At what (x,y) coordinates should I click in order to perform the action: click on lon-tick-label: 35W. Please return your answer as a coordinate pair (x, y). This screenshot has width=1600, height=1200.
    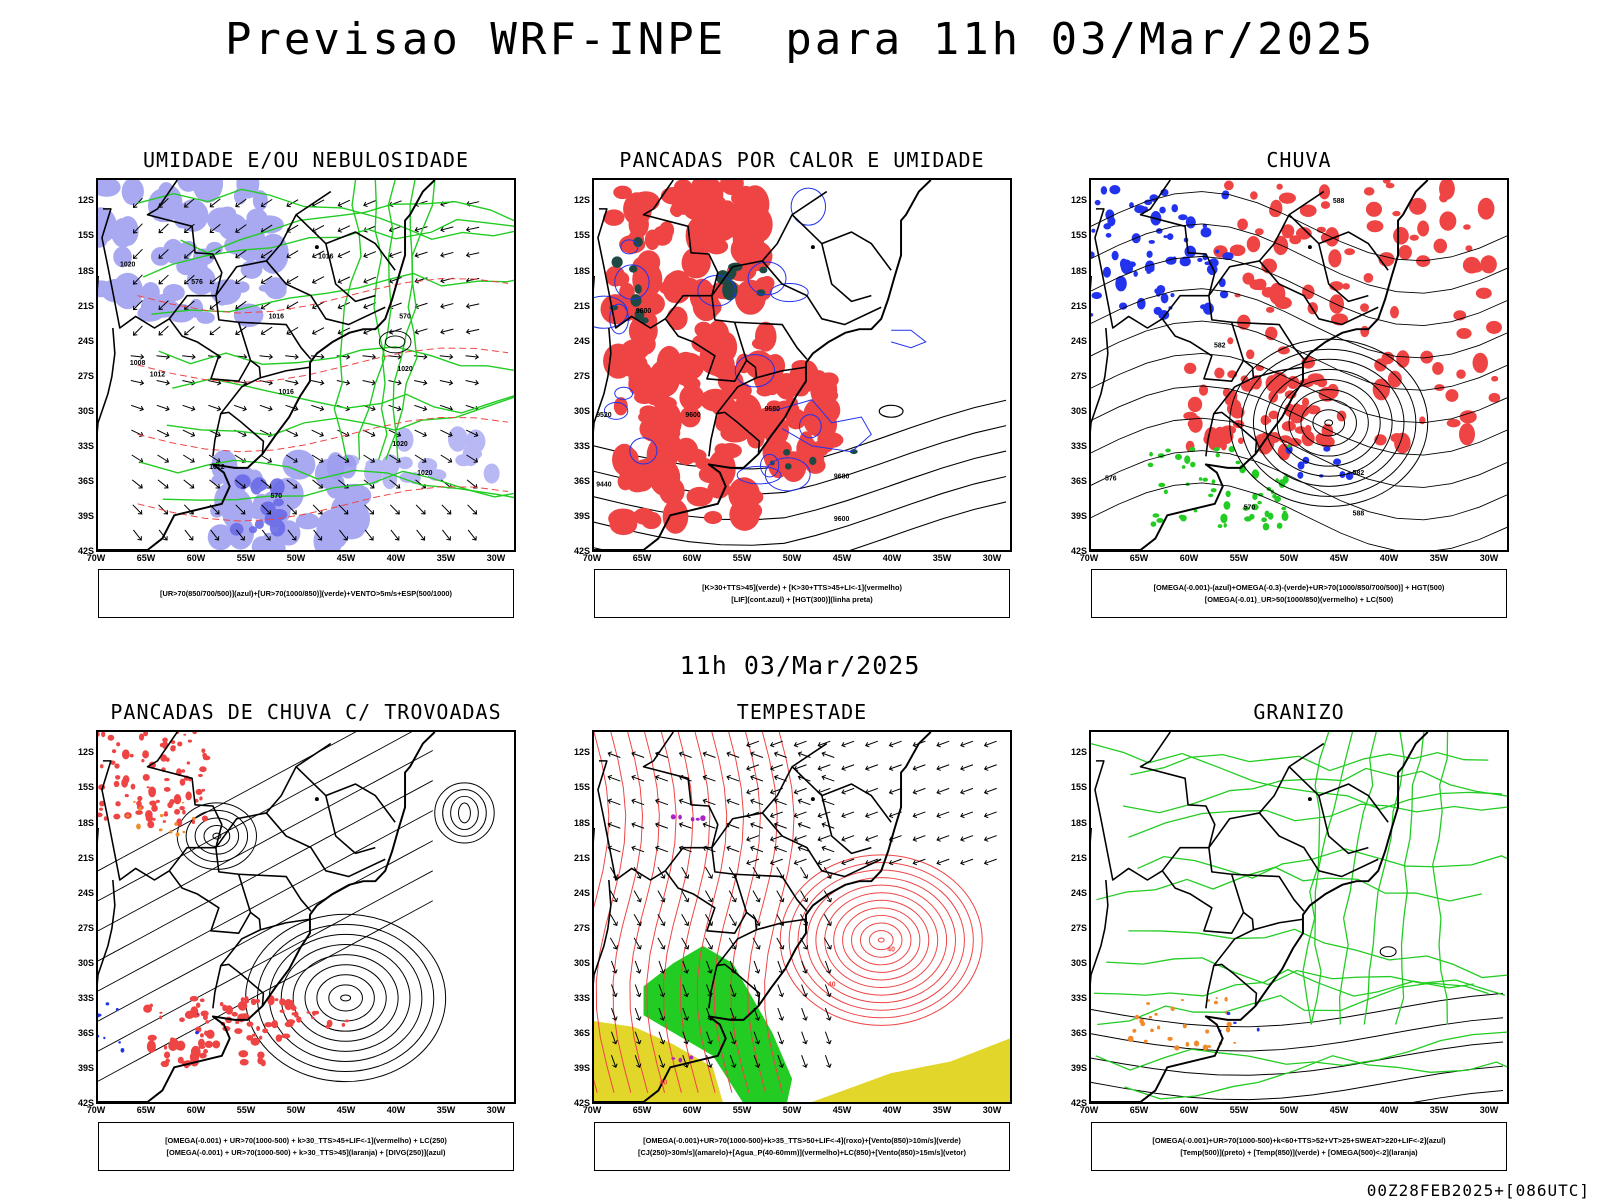
    Looking at the image, I should click on (446, 1110).